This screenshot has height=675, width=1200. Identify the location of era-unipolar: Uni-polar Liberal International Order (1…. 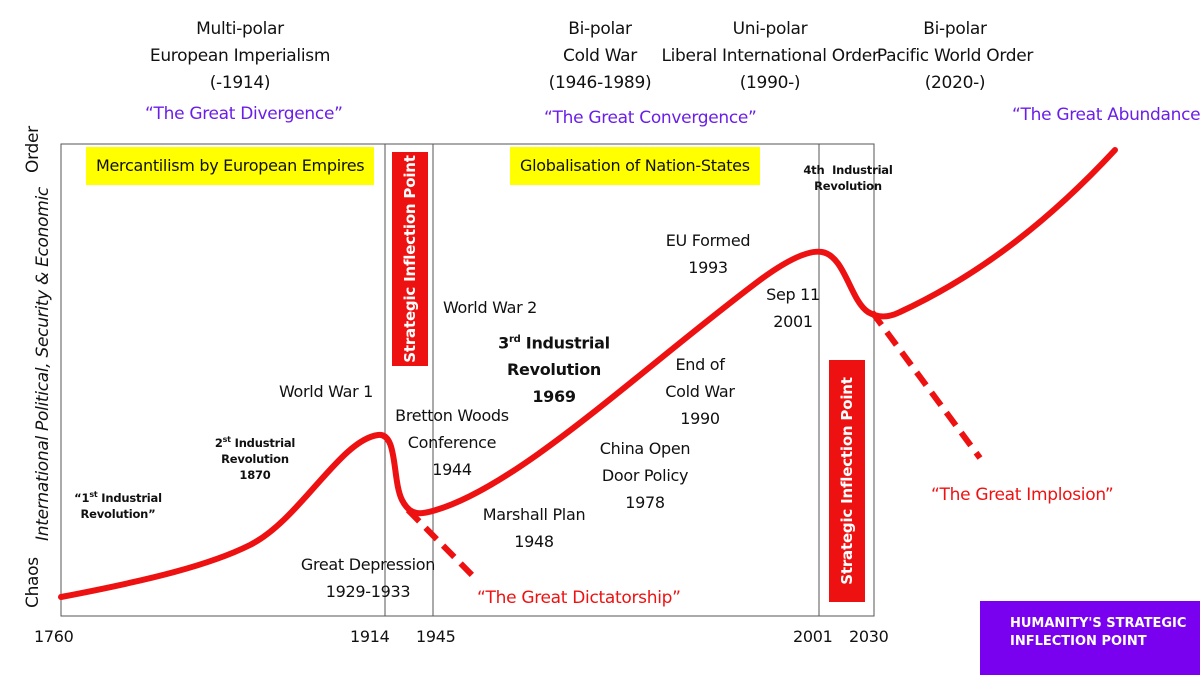
(770, 56).